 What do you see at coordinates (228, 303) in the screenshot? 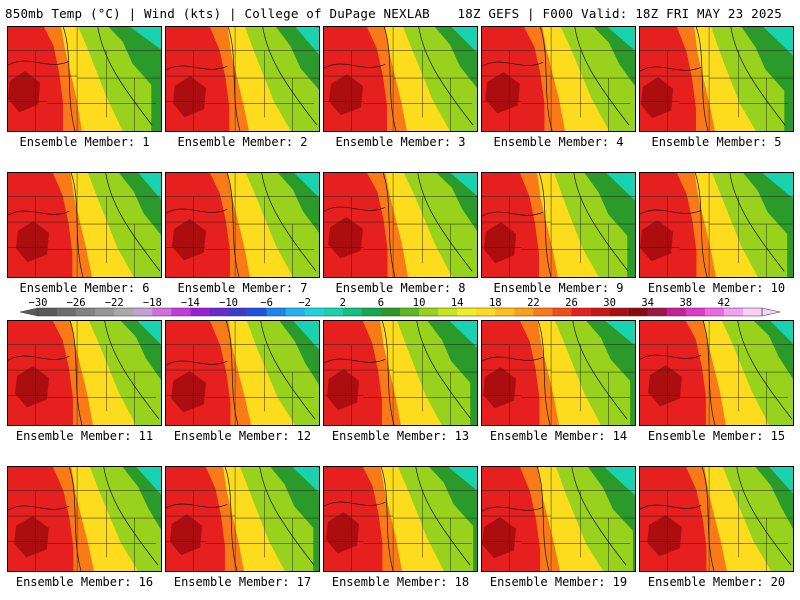
I see `colorbar-tick-label: −10` at bounding box center [228, 303].